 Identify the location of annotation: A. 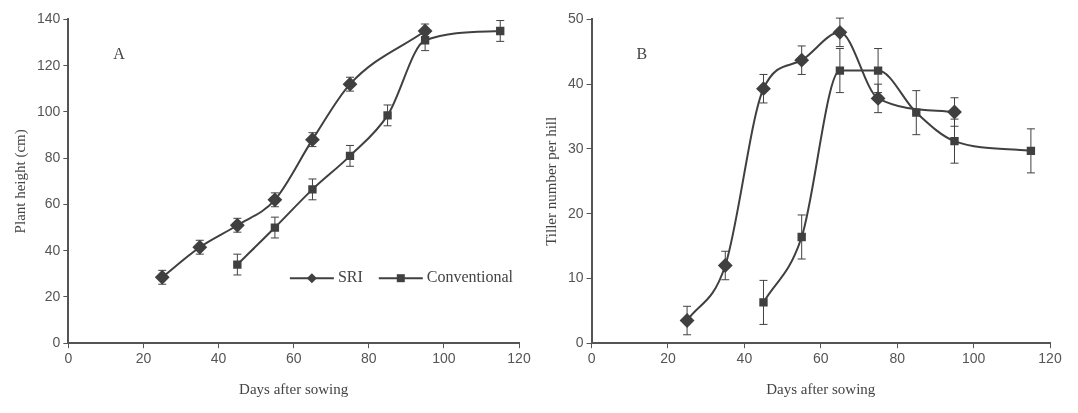
(119, 53).